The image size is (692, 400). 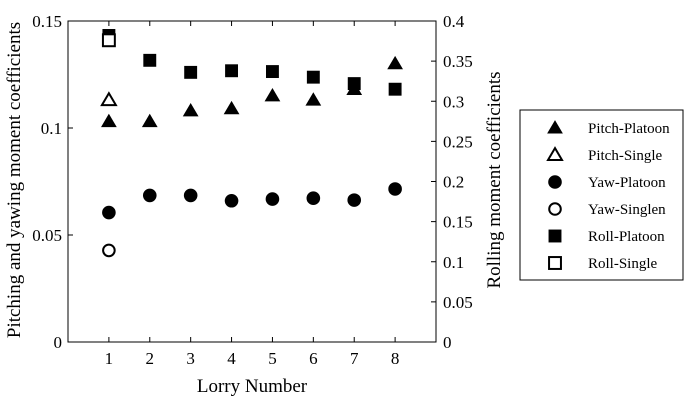 I want to click on legend-marker-roll-platoon, so click(x=555, y=236).